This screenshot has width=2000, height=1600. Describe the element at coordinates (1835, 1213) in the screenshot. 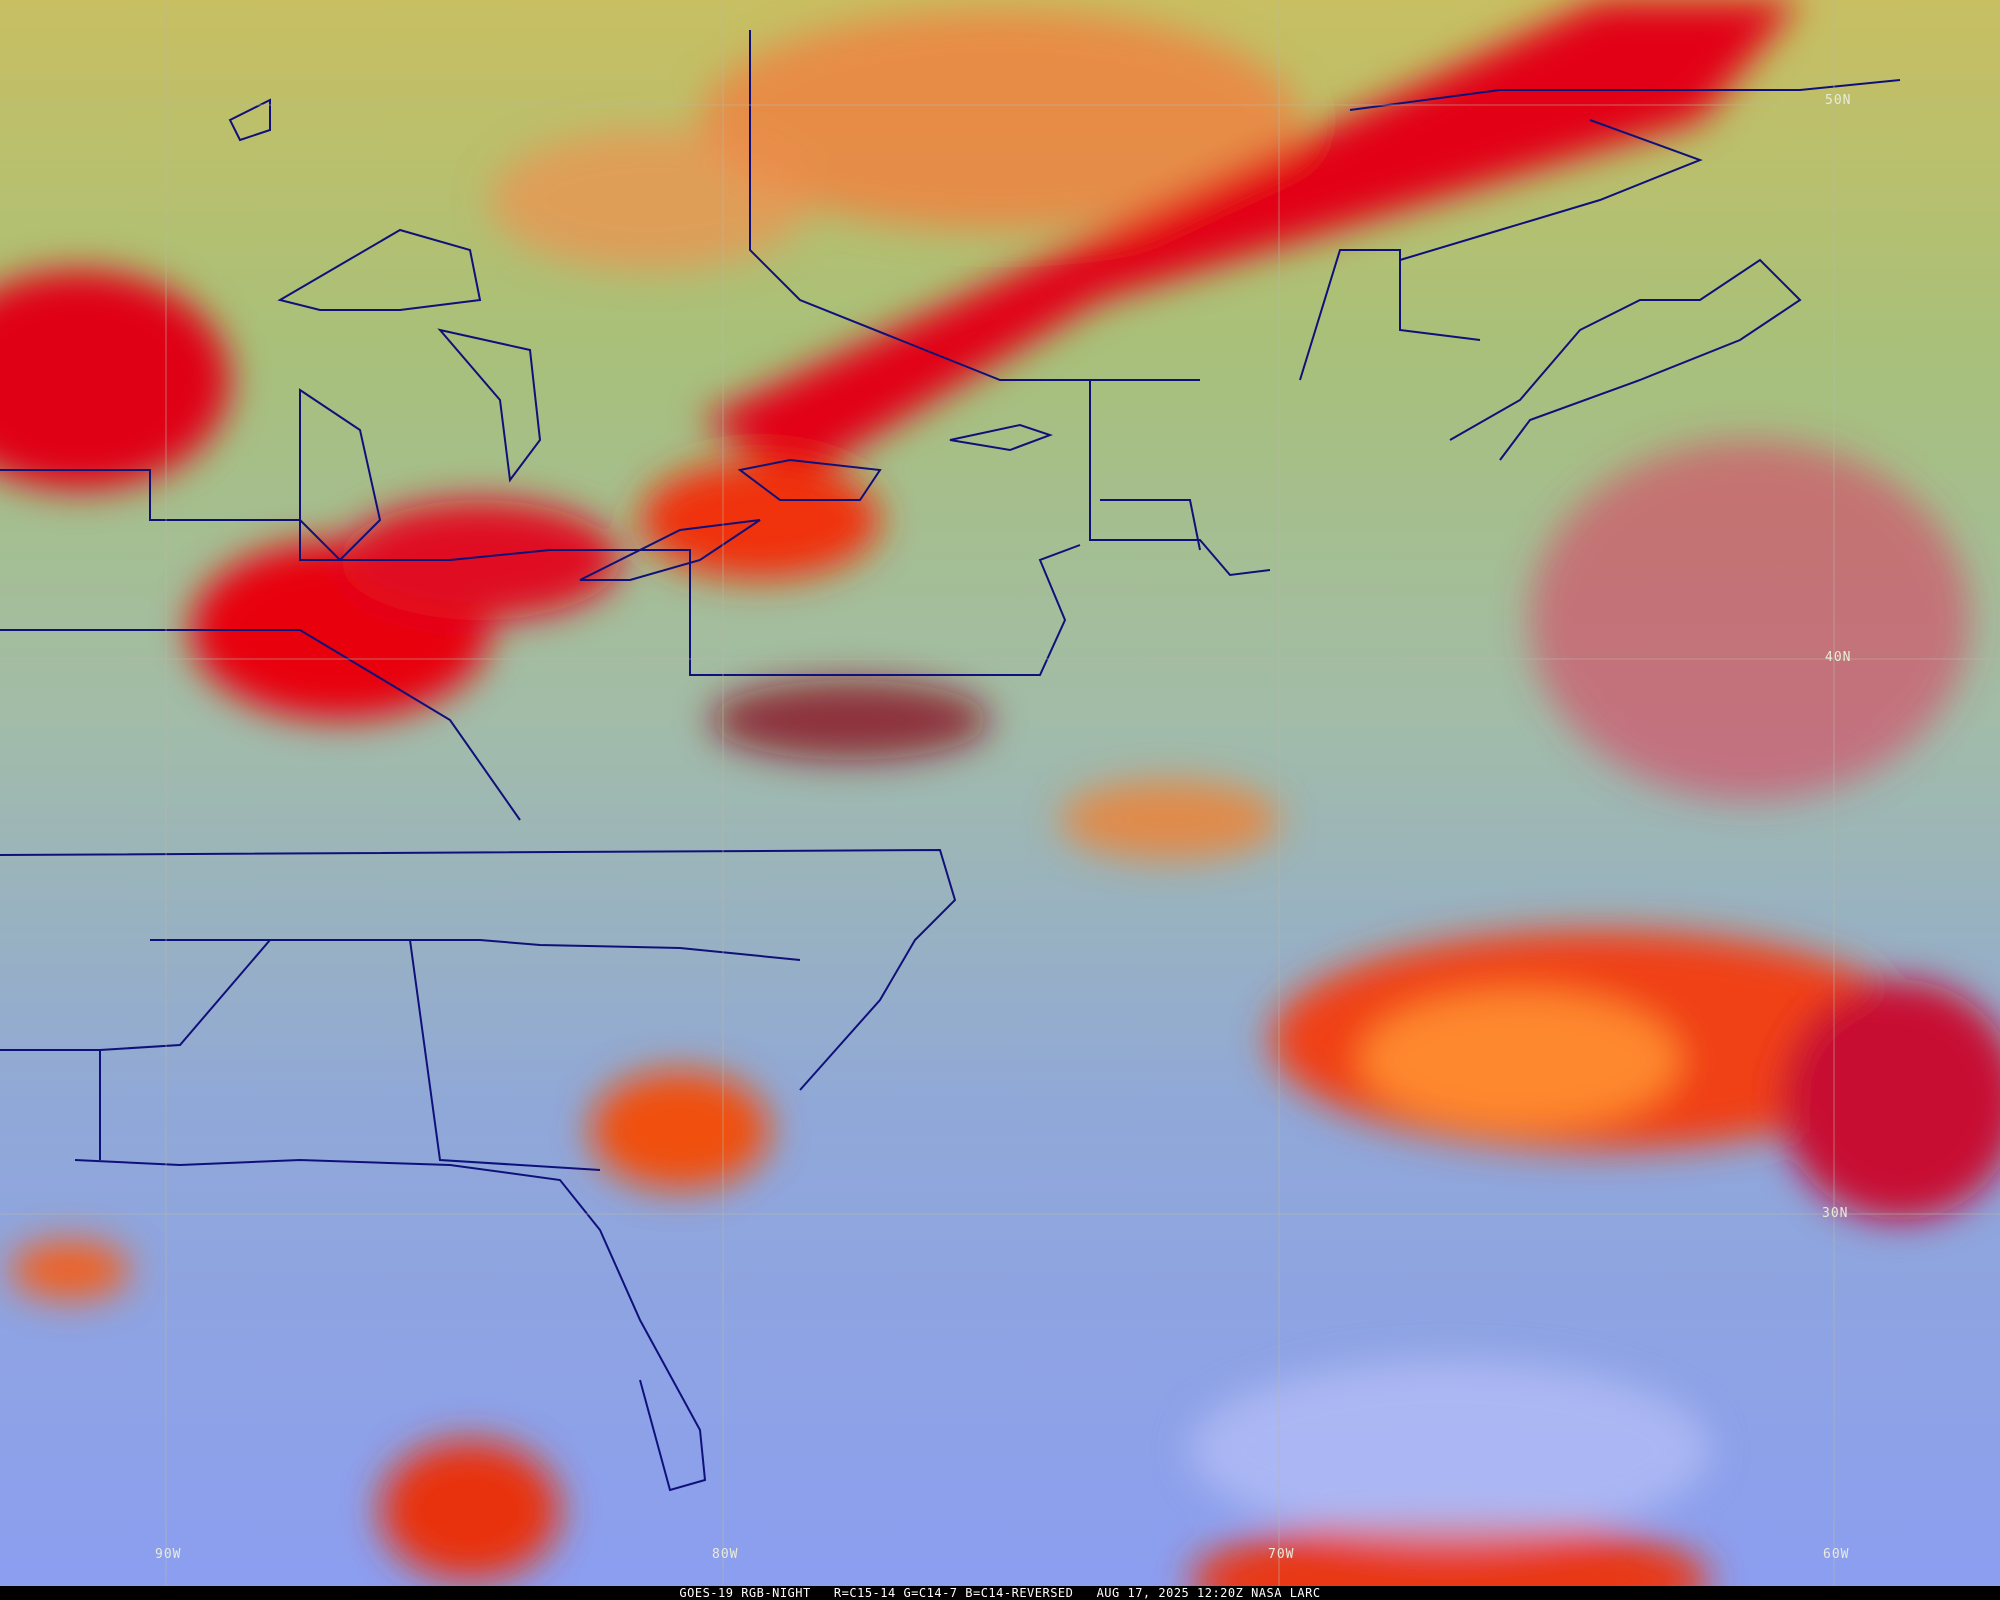

I see `lat-label-30n: 30N` at that location.